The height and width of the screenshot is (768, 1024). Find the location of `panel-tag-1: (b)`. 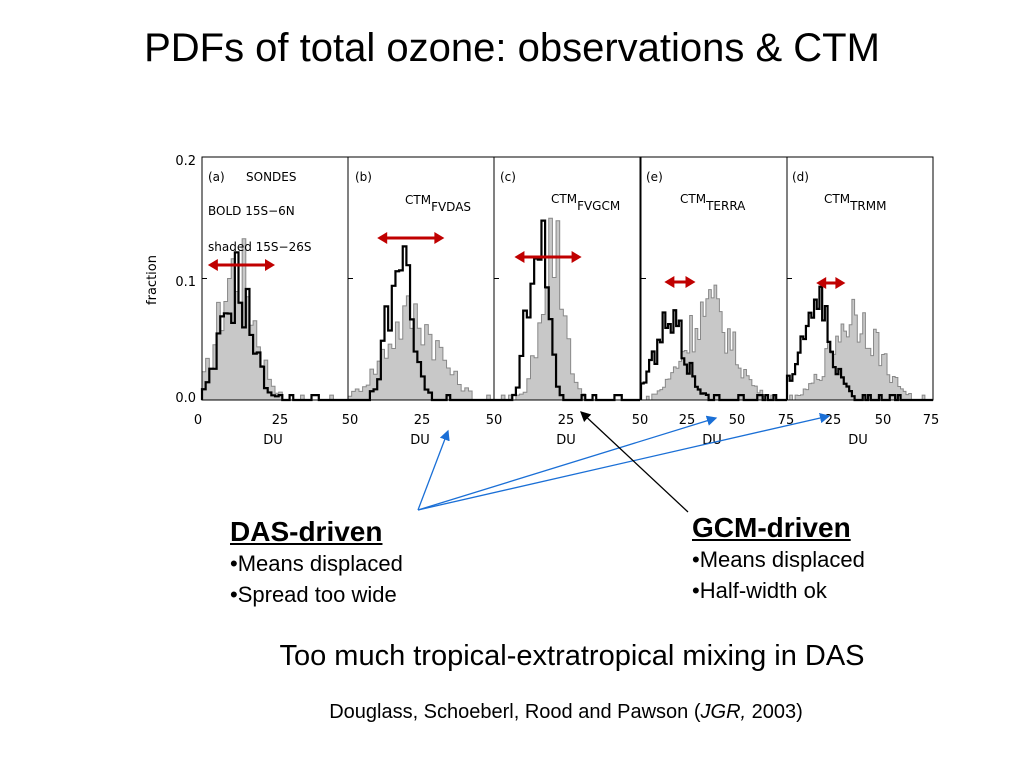

panel-tag-1: (b) is located at coordinates (363, 177).